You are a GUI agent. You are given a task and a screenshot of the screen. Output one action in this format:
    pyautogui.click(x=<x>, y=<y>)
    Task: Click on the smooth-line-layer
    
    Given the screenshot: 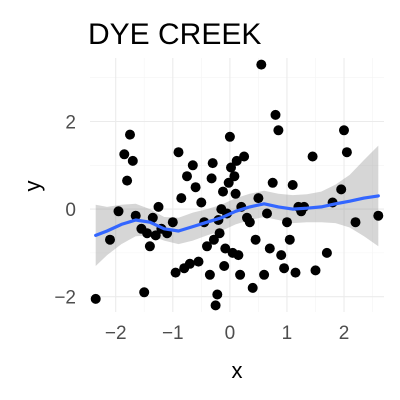 What is the action you would take?
    pyautogui.click(x=237, y=215)
    